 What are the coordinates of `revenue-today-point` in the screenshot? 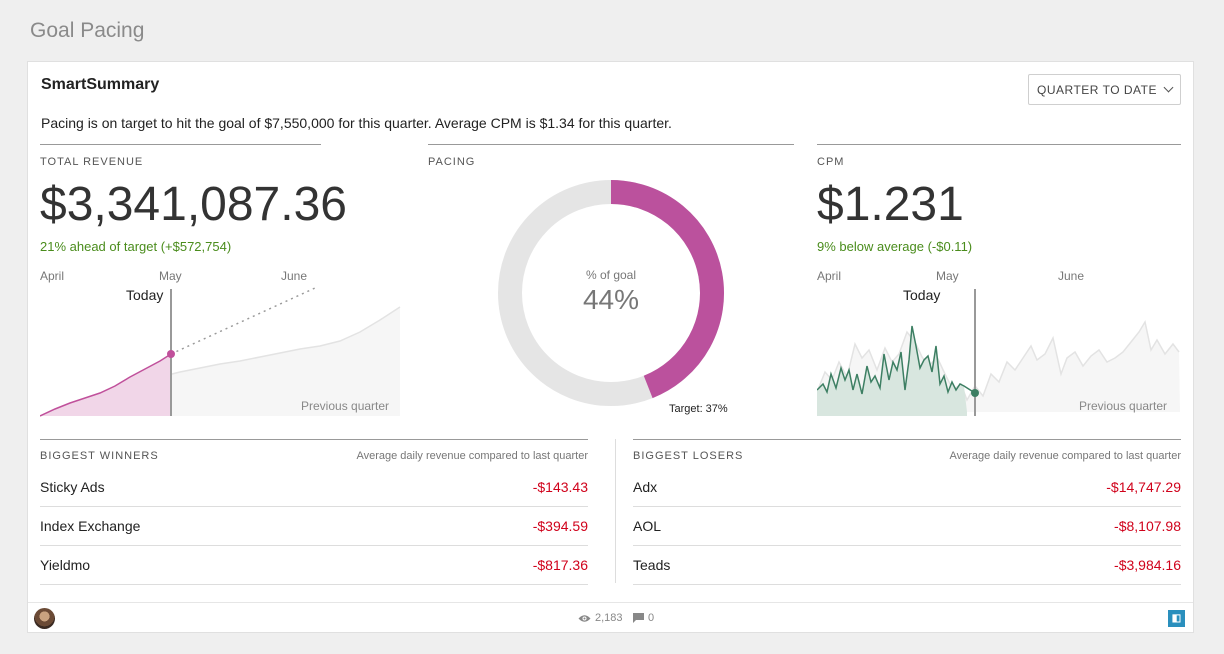 It's located at (171, 354).